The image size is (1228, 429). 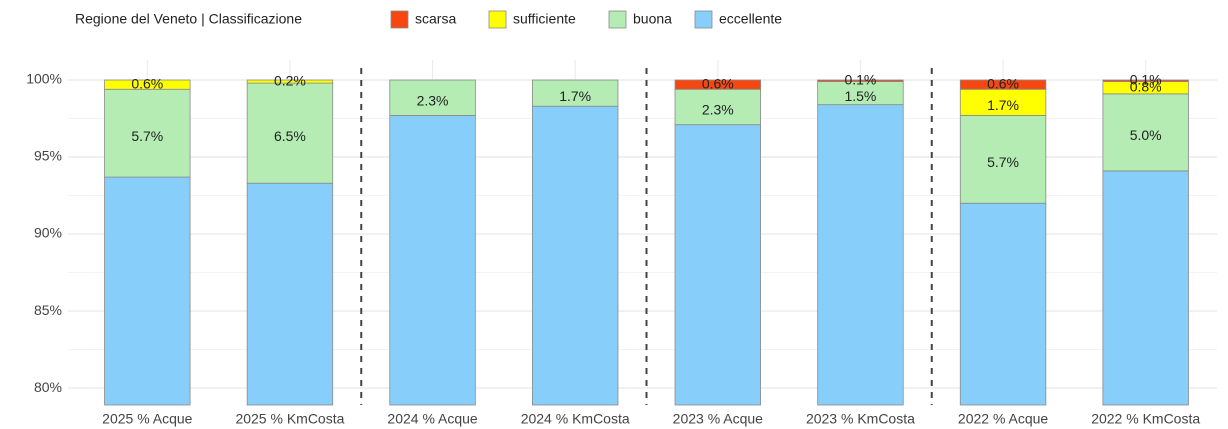 I want to click on x-tick-label: 2025 % Acque, so click(x=147, y=419).